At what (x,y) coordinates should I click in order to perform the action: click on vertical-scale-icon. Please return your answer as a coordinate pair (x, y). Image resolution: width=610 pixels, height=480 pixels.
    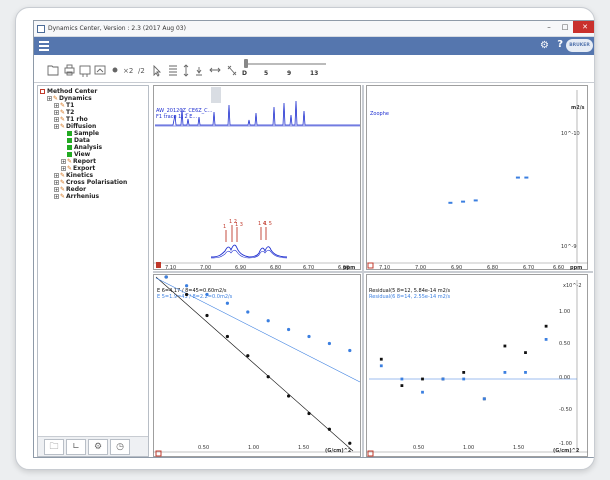
    Looking at the image, I should click on (186, 70).